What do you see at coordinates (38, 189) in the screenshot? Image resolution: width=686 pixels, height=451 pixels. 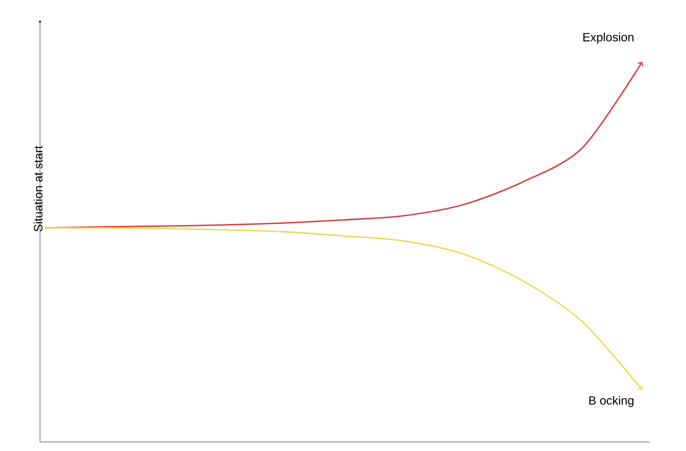 I see `y-axis-title: Situation at start` at bounding box center [38, 189].